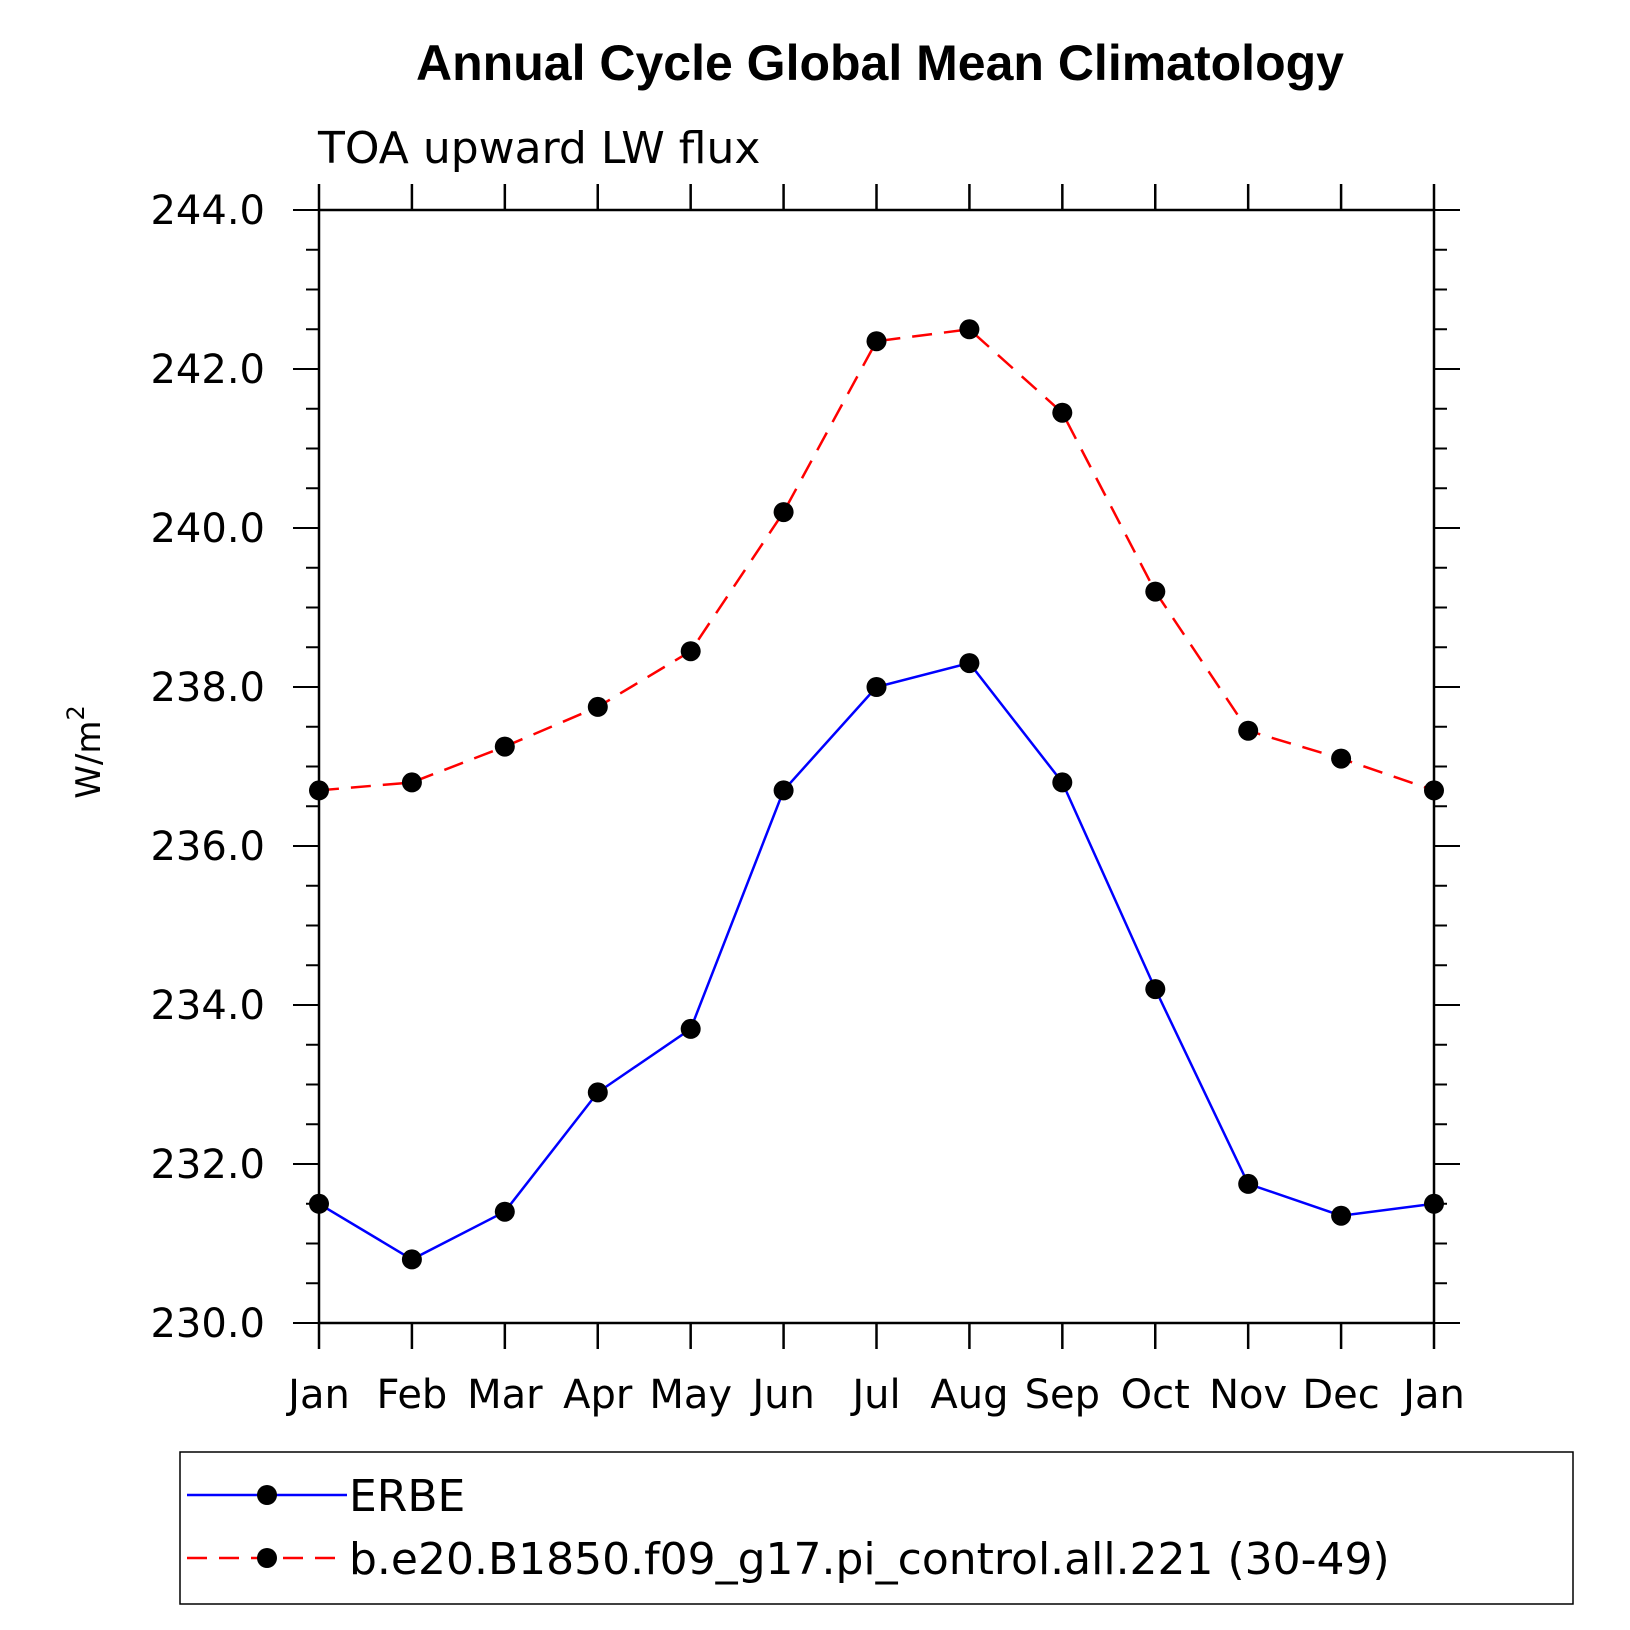 Image resolution: width=1630 pixels, height=1630 pixels. Describe the element at coordinates (690, 1395) in the screenshot. I see `x-tick-label: May` at that location.